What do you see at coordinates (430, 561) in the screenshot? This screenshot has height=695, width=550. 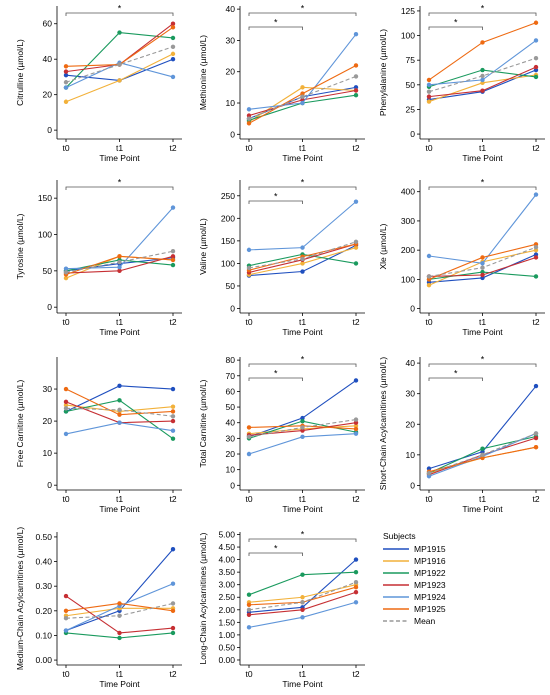 I see `legend-label-mp1916: MP1916` at bounding box center [430, 561].